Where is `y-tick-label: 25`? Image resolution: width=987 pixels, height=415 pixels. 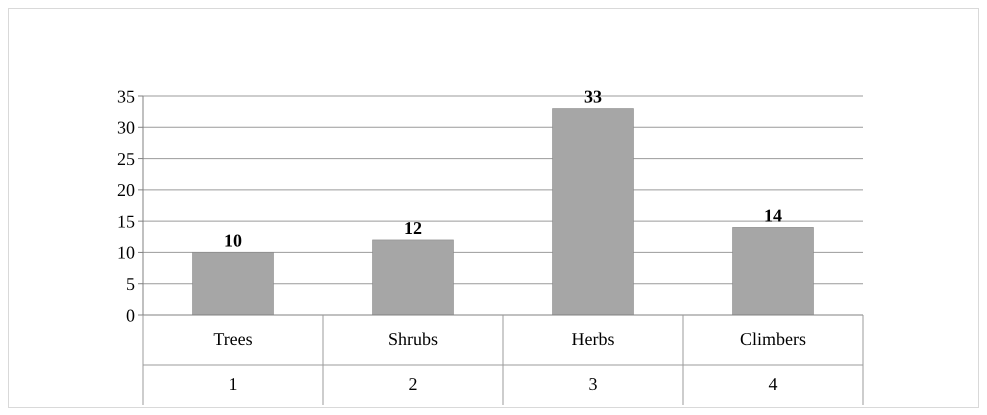
y-tick-label: 25 is located at coordinates (126, 158).